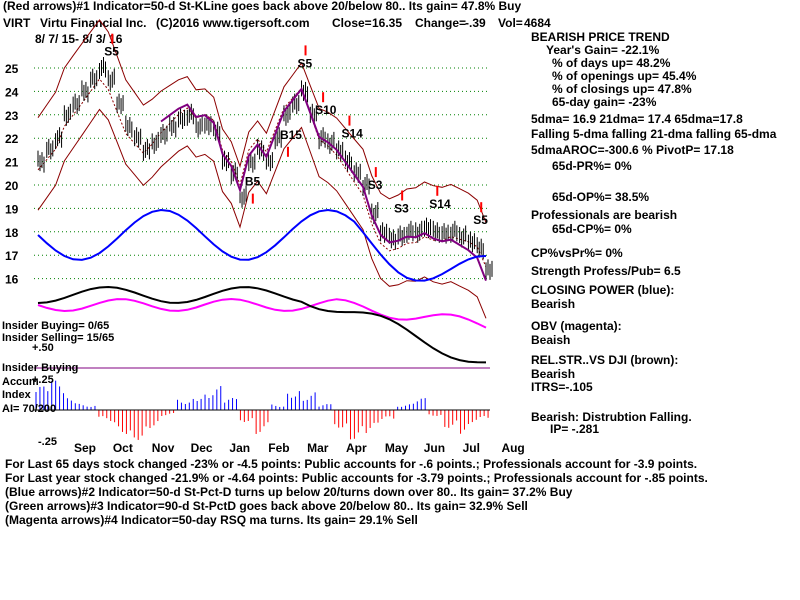 The image size is (800, 600). Describe the element at coordinates (606, 271) in the screenshot. I see `strength-line: Strength Profess/Pub= 6.5` at that location.